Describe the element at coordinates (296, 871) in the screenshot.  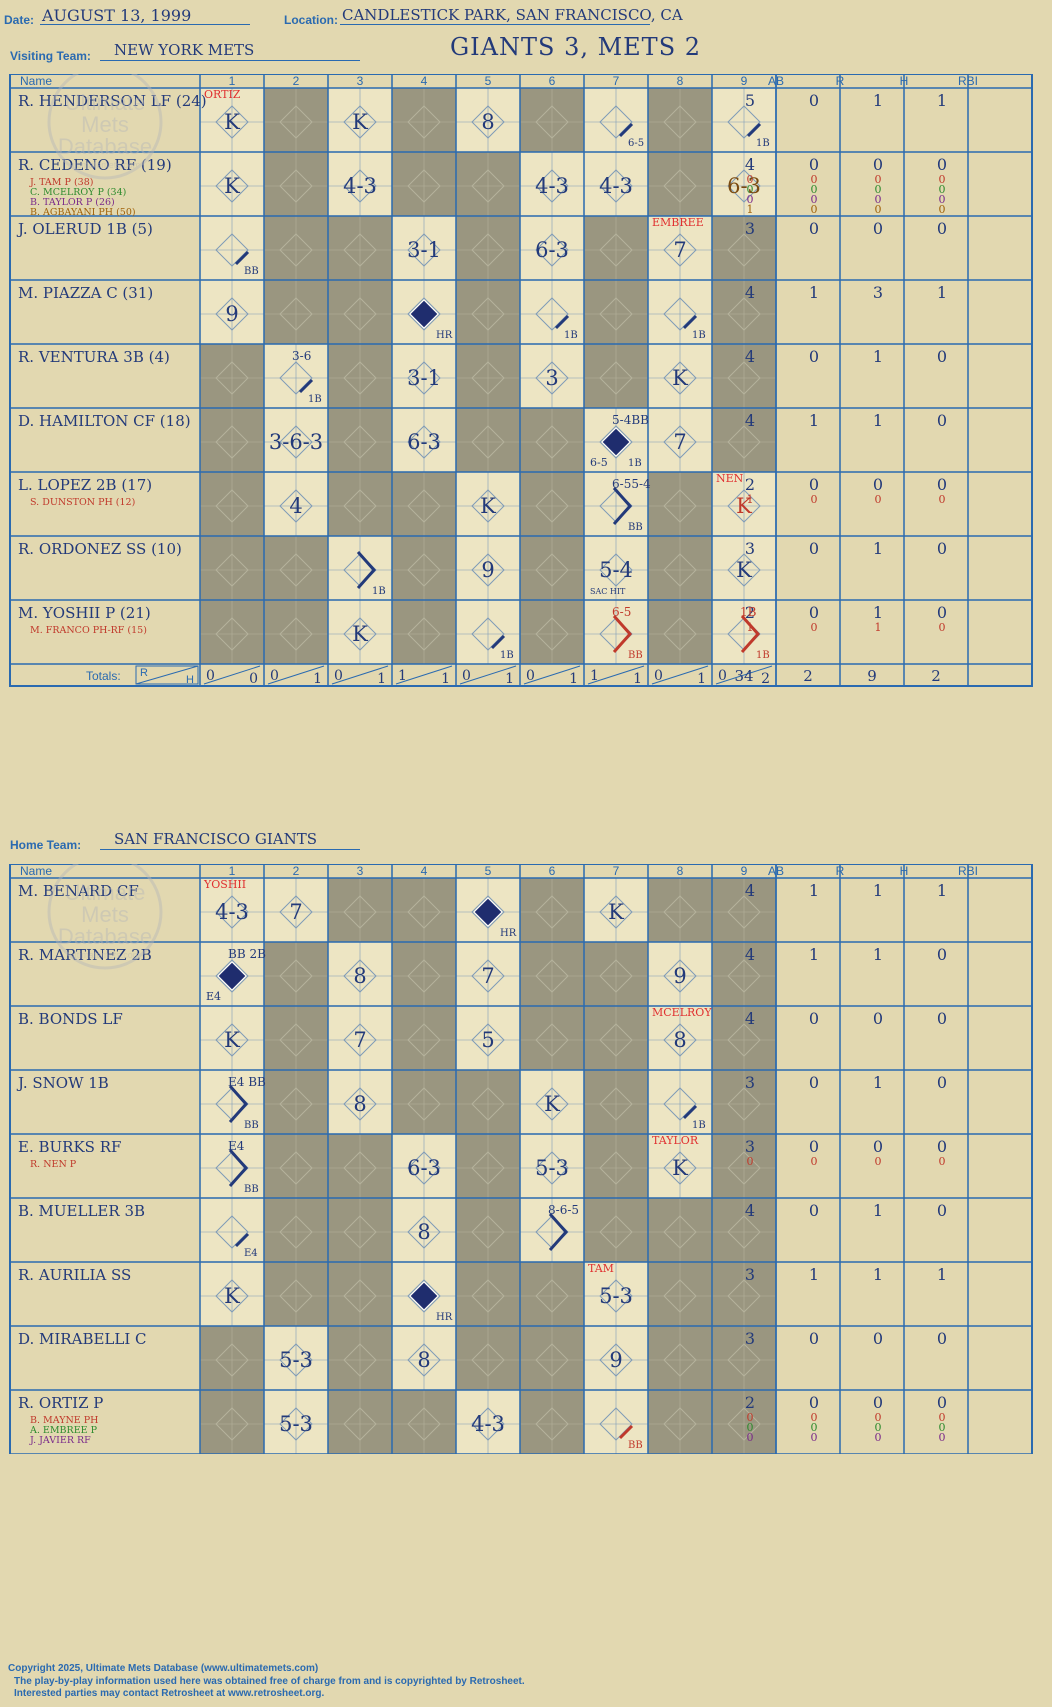
I see `inning-header: 2` at that location.